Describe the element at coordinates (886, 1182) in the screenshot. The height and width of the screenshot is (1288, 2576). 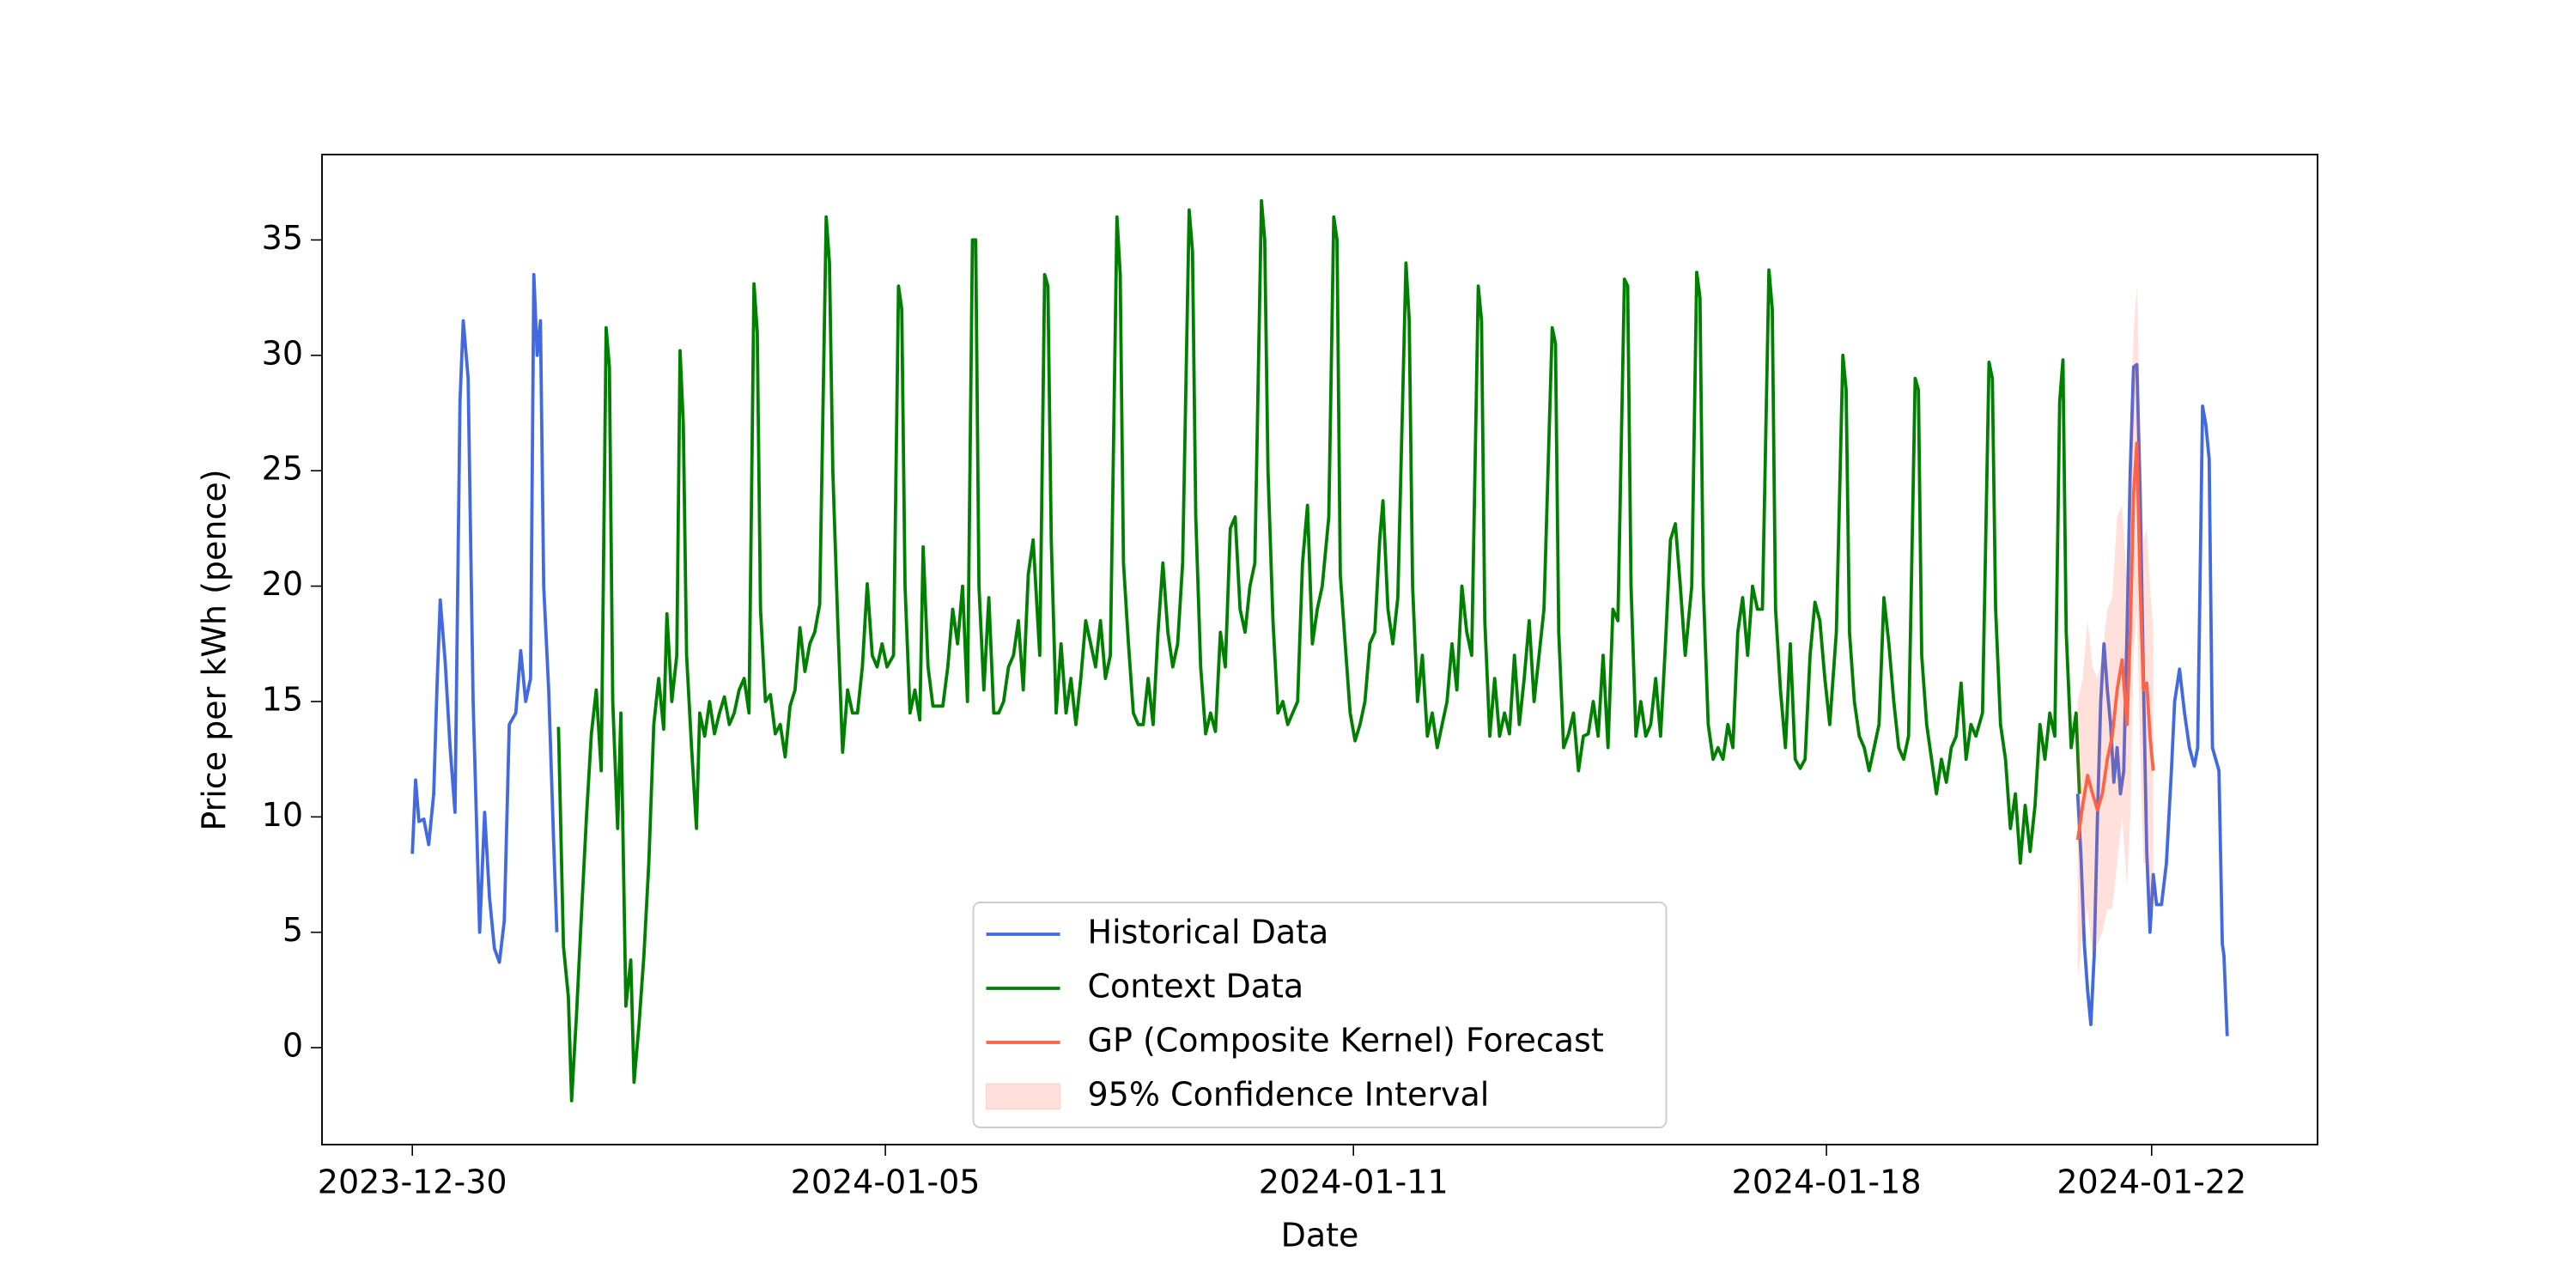
I see `x-tick-label: 2024-01-05` at that location.